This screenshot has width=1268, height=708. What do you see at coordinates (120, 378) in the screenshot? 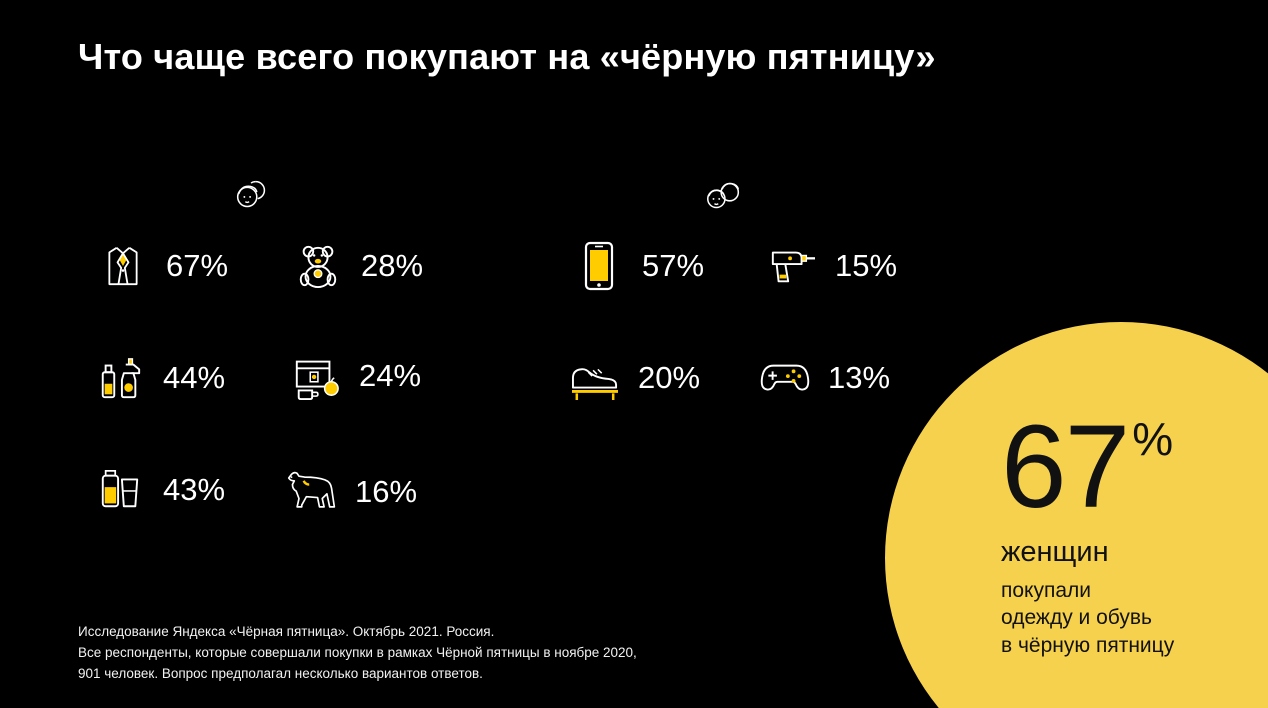
I see `cosmetics-icon` at bounding box center [120, 378].